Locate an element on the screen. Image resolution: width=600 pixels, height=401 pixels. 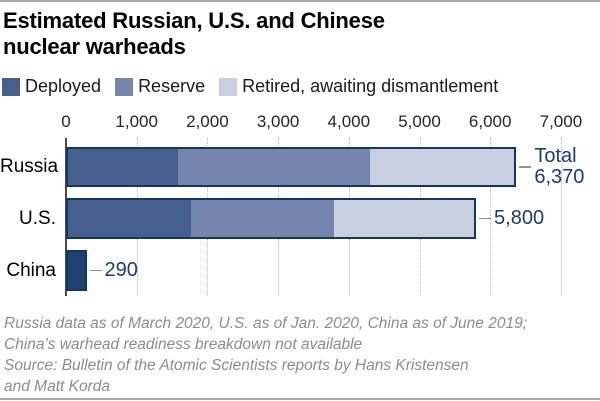
x-axis-labels: 0 1,000 2,000 3,000 4,000 5,000 6,000 7,000 is located at coordinates (300, 123).